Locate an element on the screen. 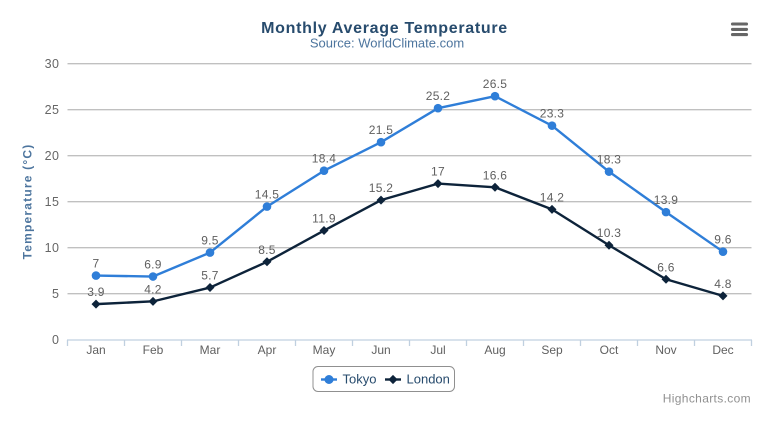 Image resolution: width=769 pixels, height=421 pixels. svg-text: May is located at coordinates (324, 350).